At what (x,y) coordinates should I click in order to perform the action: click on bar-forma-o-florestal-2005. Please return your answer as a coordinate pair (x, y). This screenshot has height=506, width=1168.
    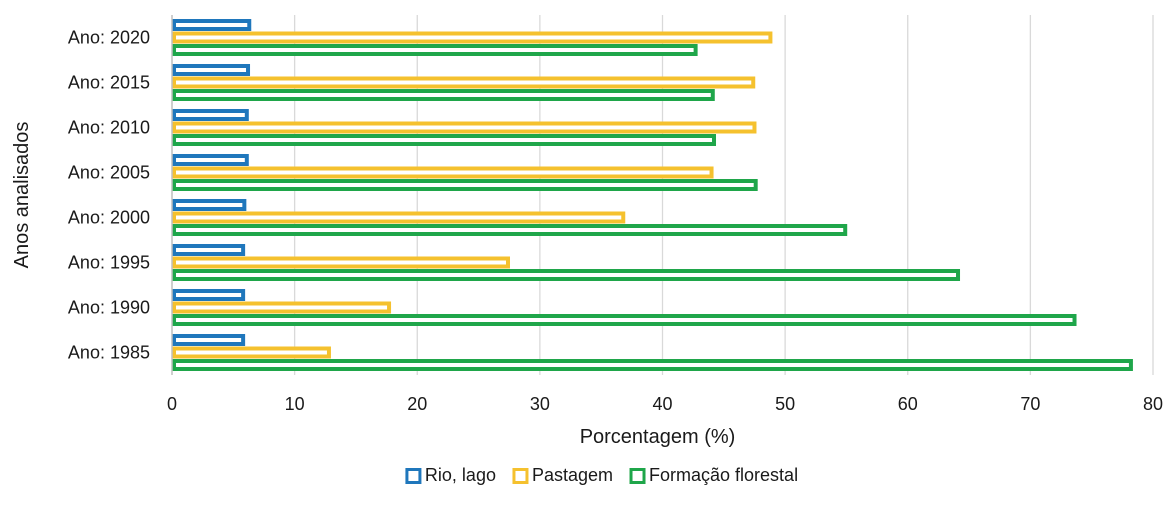
    Looking at the image, I should click on (465, 185).